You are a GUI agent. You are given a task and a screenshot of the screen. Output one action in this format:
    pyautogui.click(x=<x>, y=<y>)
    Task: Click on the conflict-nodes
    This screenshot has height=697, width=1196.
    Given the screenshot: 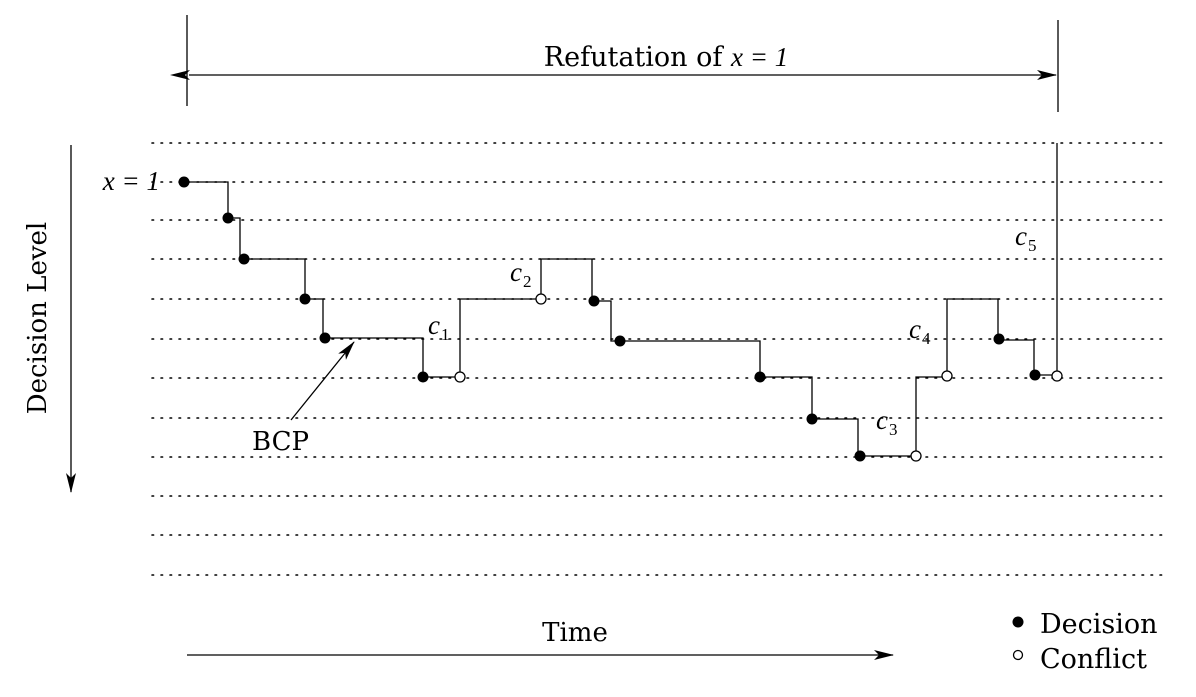 What is the action you would take?
    pyautogui.click(x=758, y=377)
    